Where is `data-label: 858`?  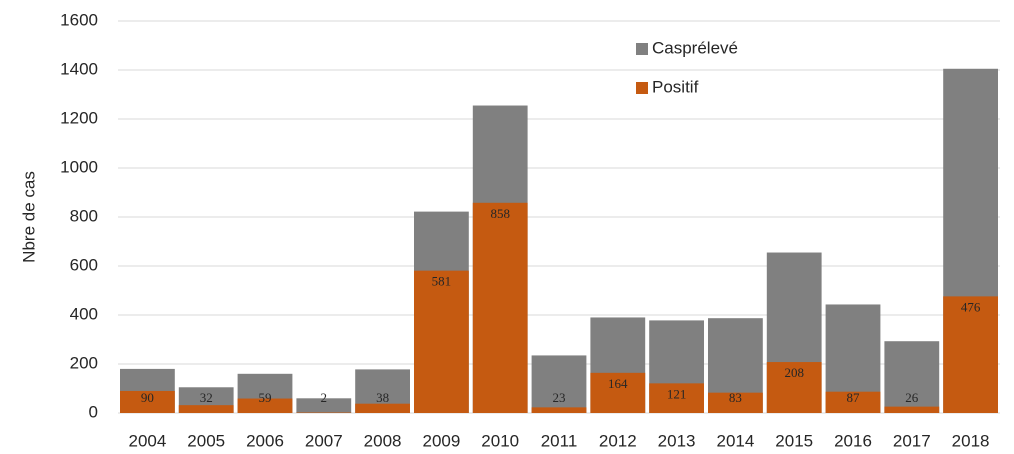
data-label: 858 is located at coordinates (500, 213).